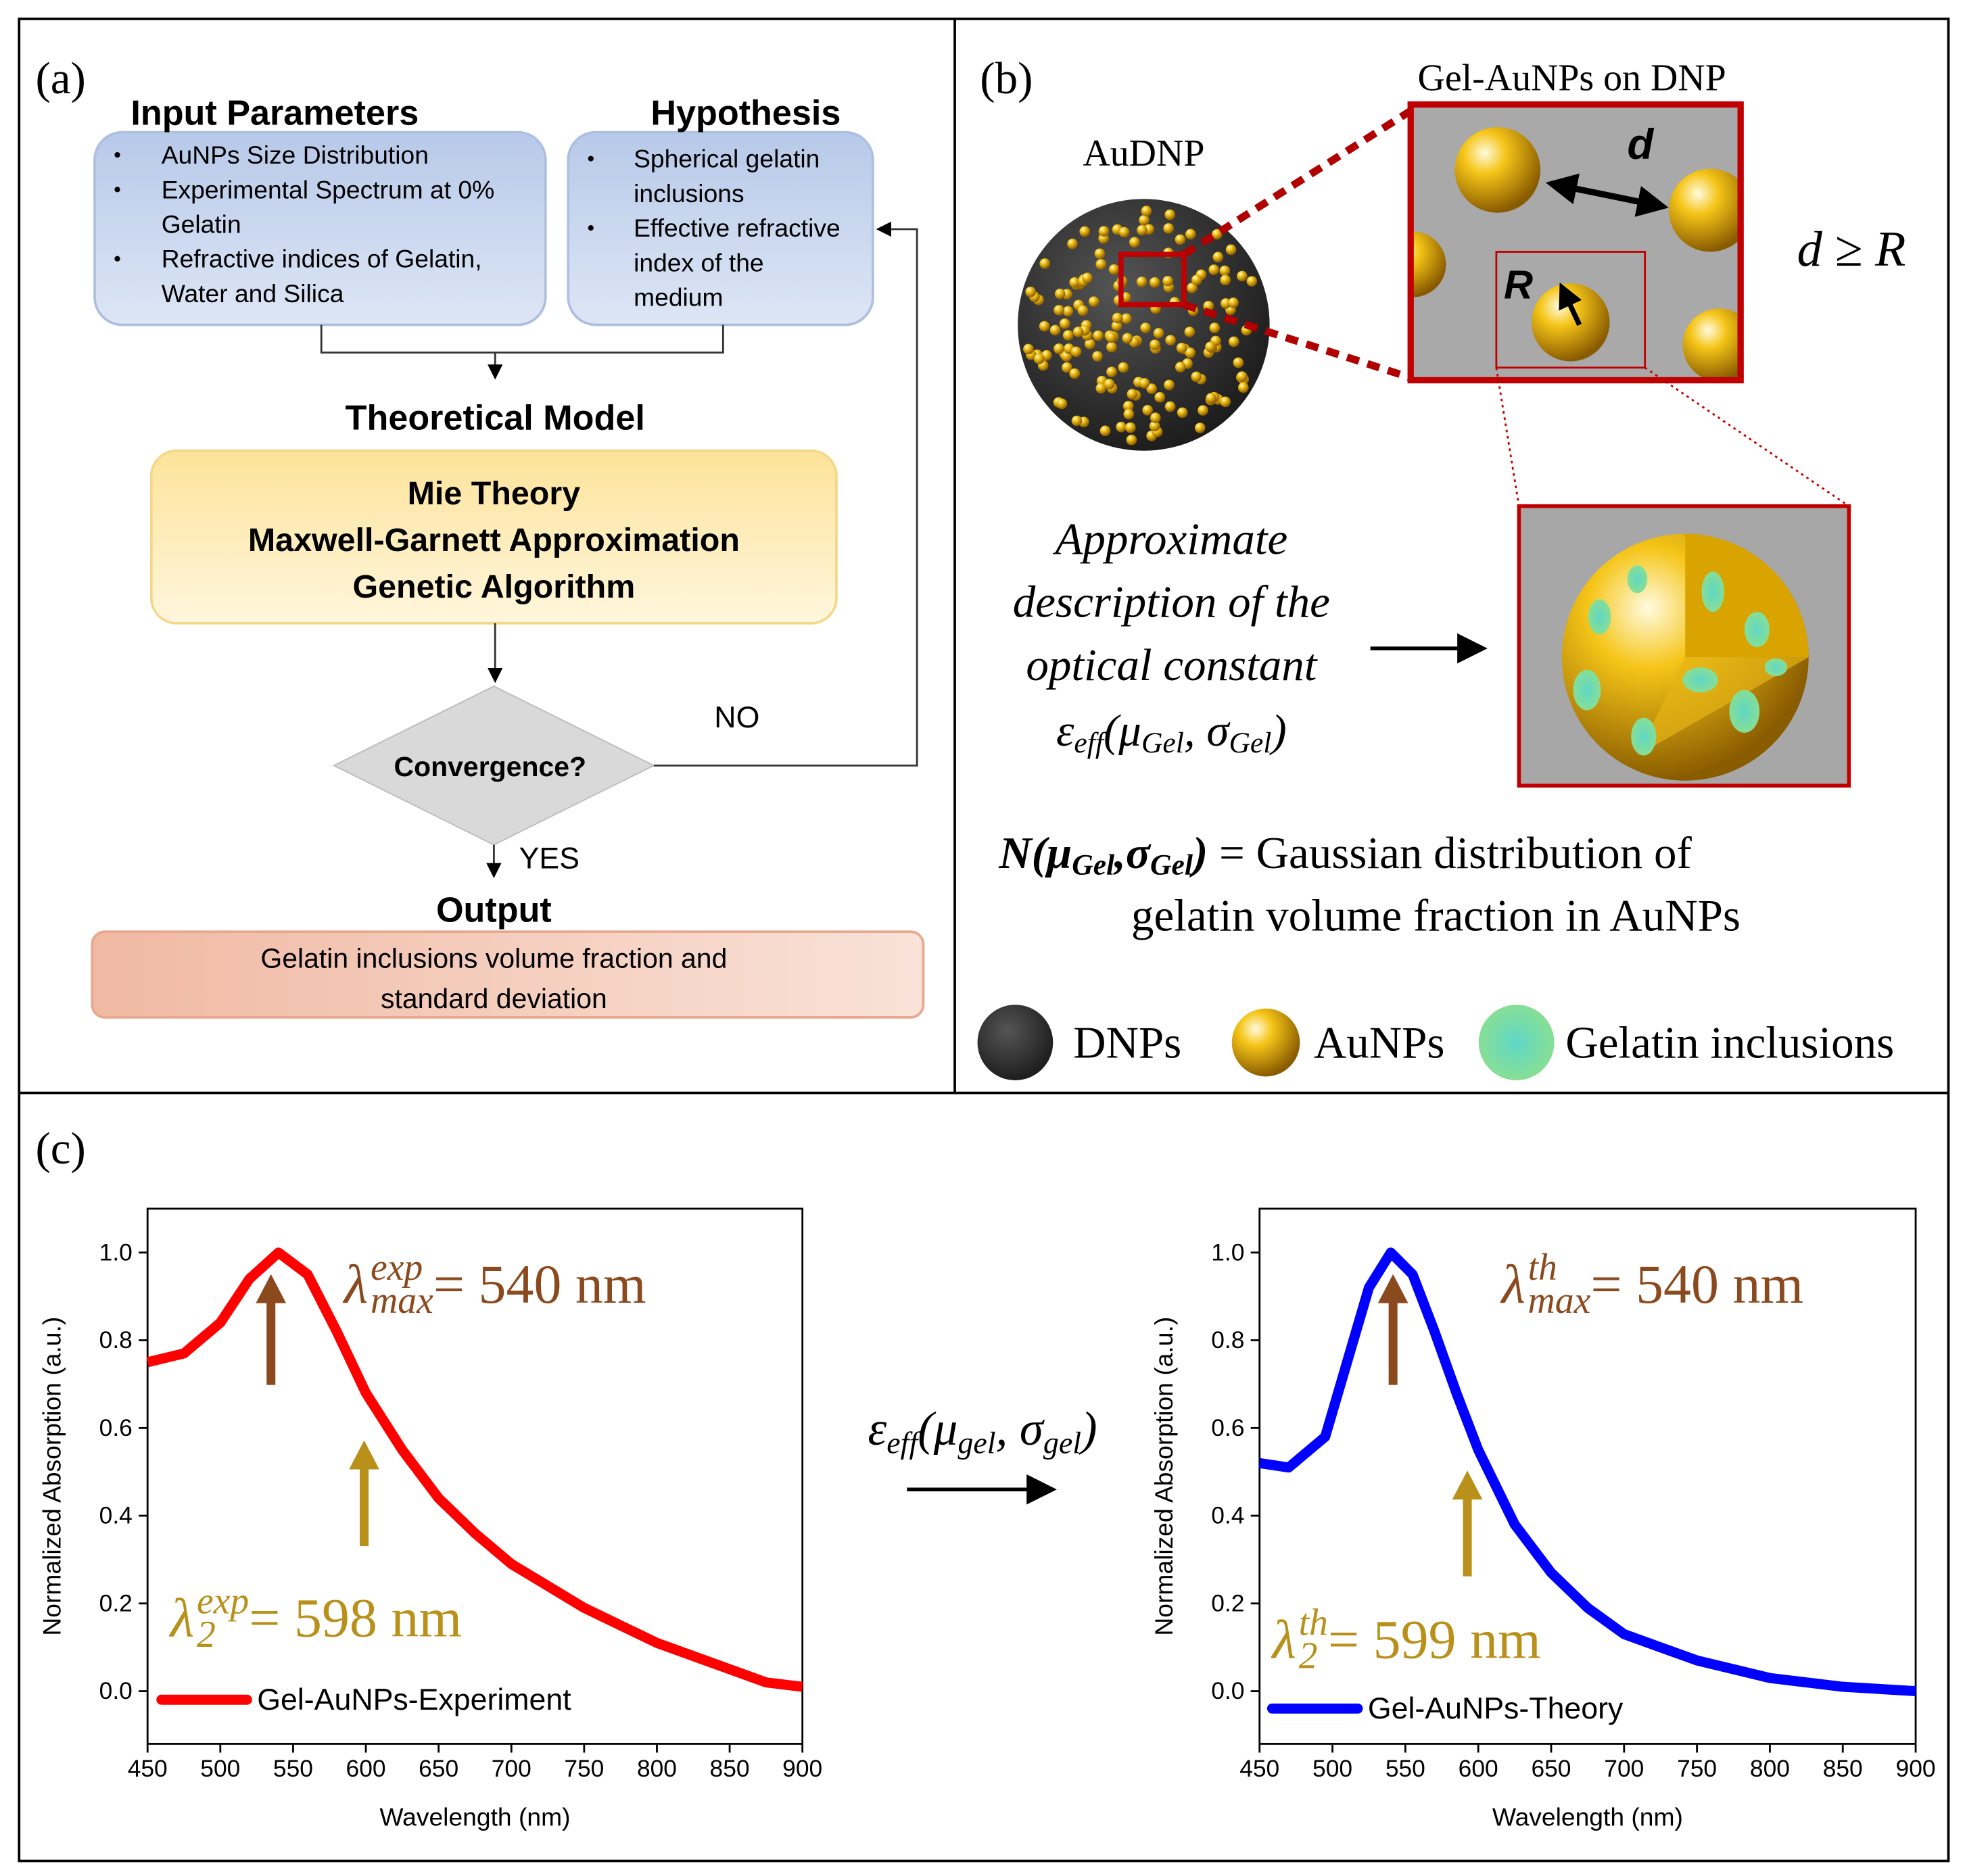 This screenshot has width=1965, height=1876. Describe the element at coordinates (116, 1516) in the screenshot. I see `y-tick-label: 0.4` at that location.